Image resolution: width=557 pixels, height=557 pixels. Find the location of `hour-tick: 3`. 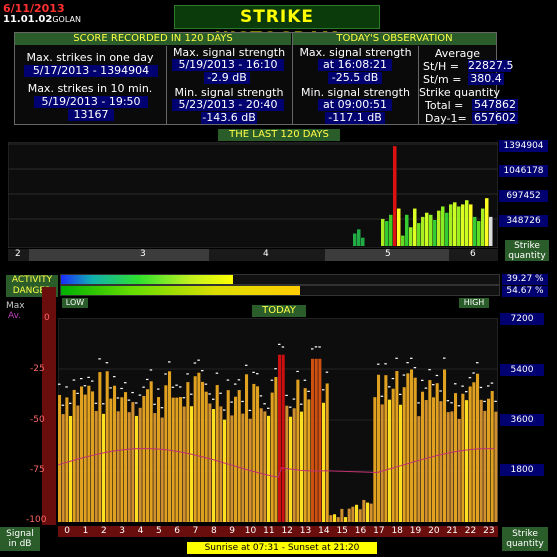

hour-tick: 3 is located at coordinates (122, 531).